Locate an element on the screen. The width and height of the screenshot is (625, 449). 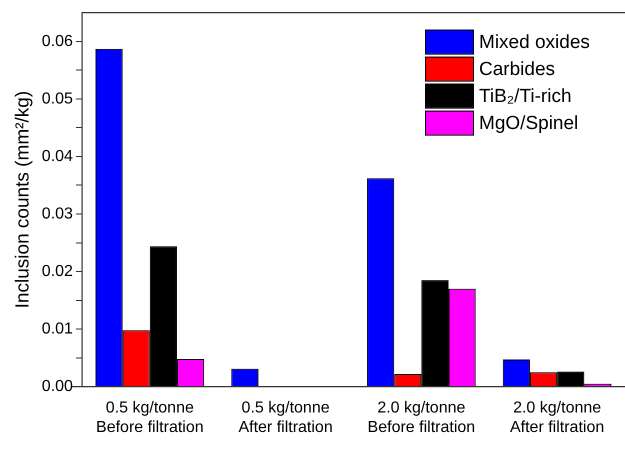
legend-label: MgO/Spinel is located at coordinates (528, 123).